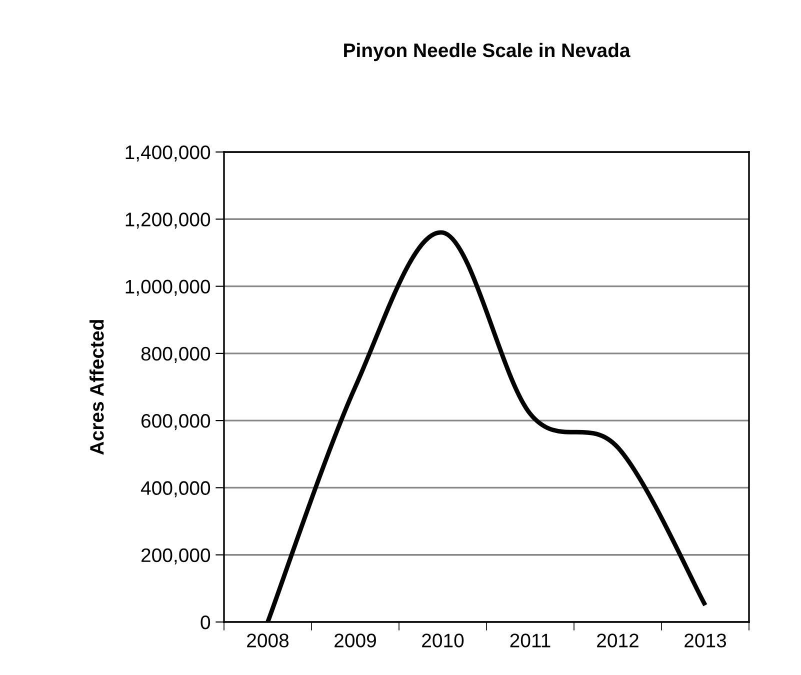 The image size is (801, 675). Describe the element at coordinates (487, 52) in the screenshot. I see `chart-title: Pinyon Needle Scale in Nevada` at that location.